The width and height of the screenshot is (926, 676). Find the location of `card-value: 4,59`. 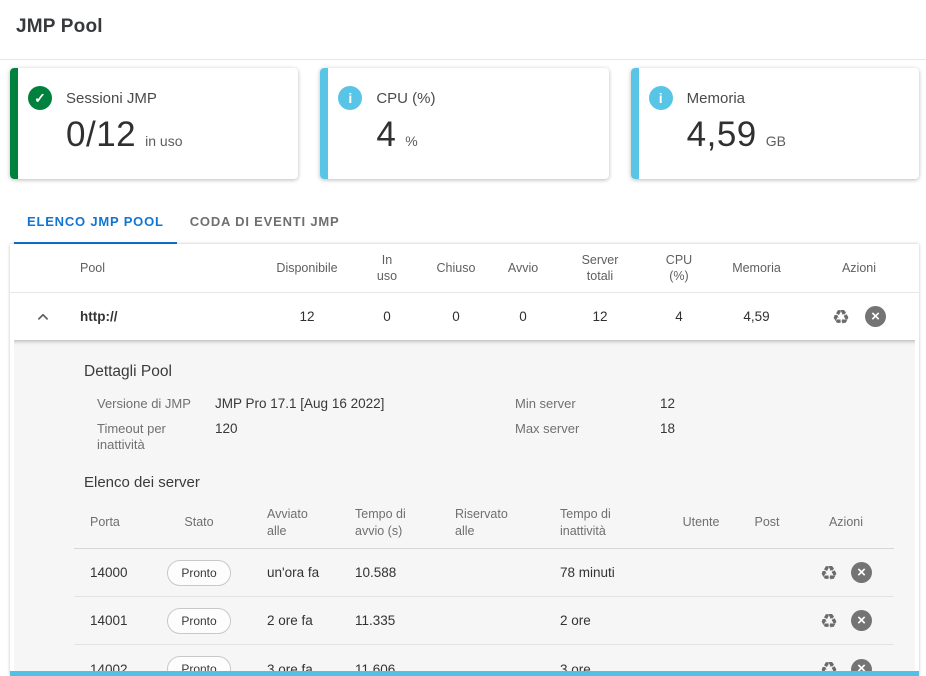

card-value: 4,59 is located at coordinates (721, 134).